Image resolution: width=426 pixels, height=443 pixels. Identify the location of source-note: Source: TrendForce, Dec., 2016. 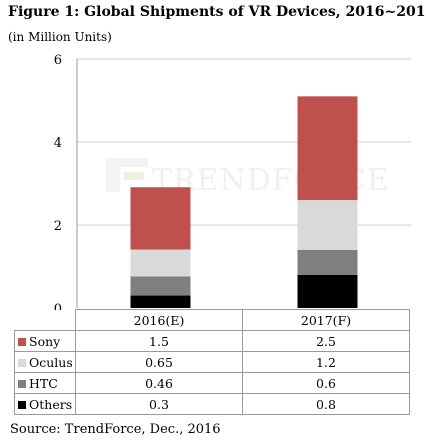
(115, 429).